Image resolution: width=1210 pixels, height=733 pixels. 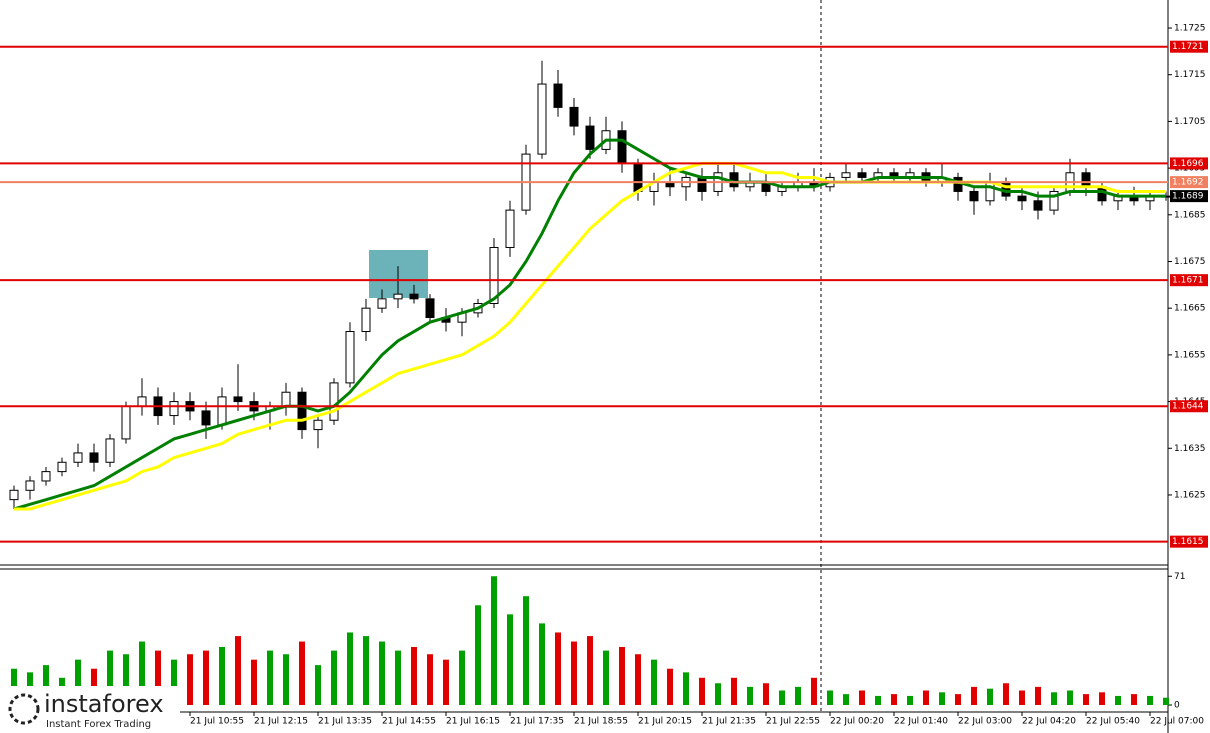 I want to click on y-tick-label: 1.1715, so click(x=1190, y=75).